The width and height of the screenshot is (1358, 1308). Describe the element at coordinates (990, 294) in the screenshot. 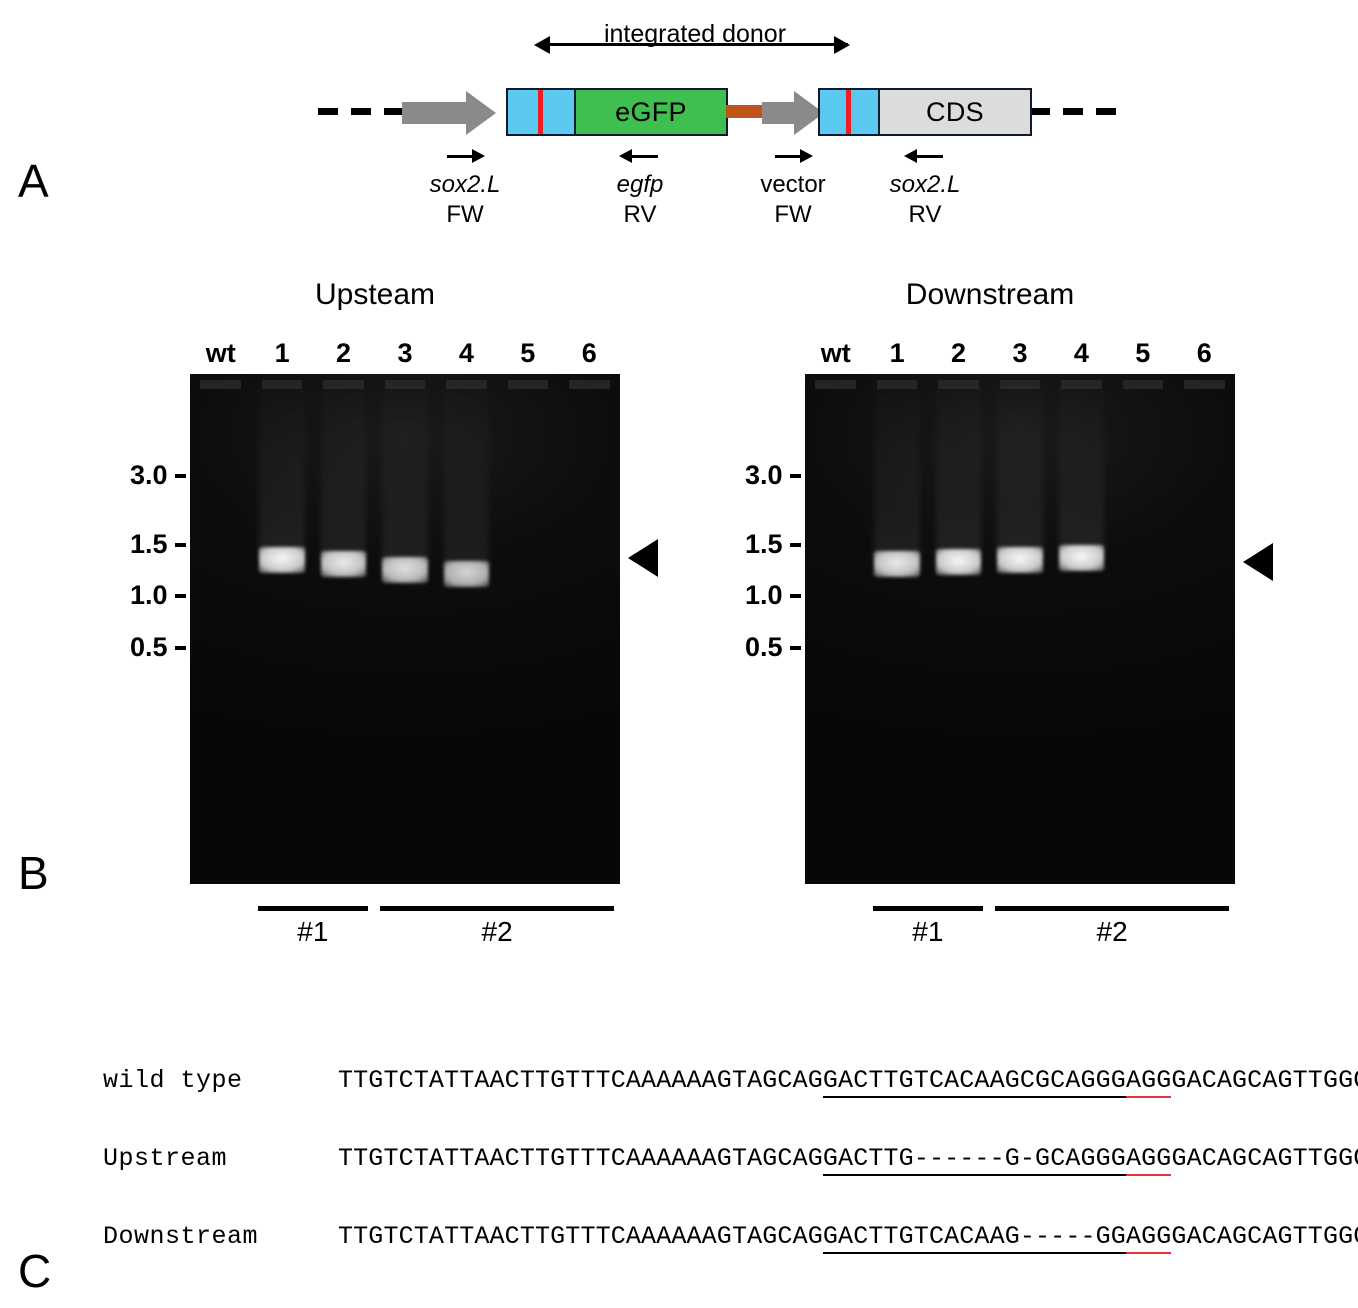

I see `gel-title: Downstream` at that location.